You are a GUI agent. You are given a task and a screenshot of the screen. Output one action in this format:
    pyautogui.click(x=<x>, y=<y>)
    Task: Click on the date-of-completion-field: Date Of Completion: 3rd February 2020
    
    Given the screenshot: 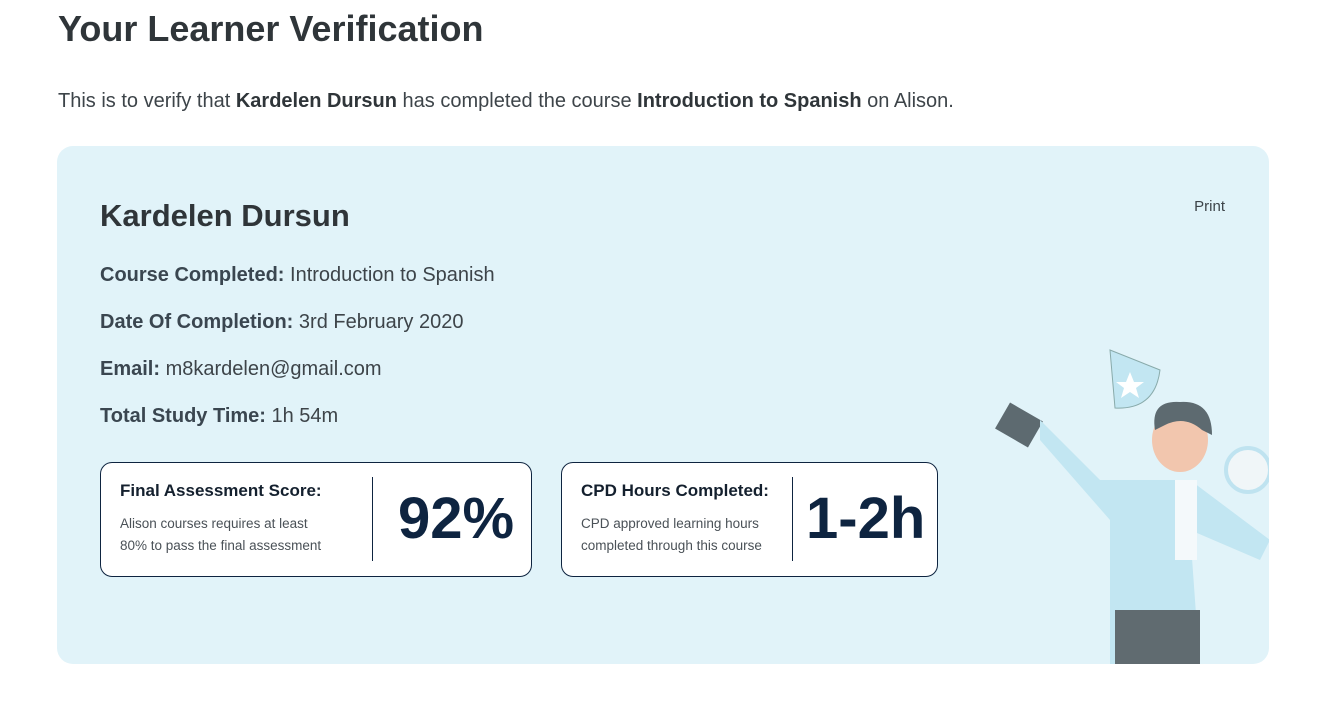 What is the action you would take?
    pyautogui.click(x=282, y=322)
    